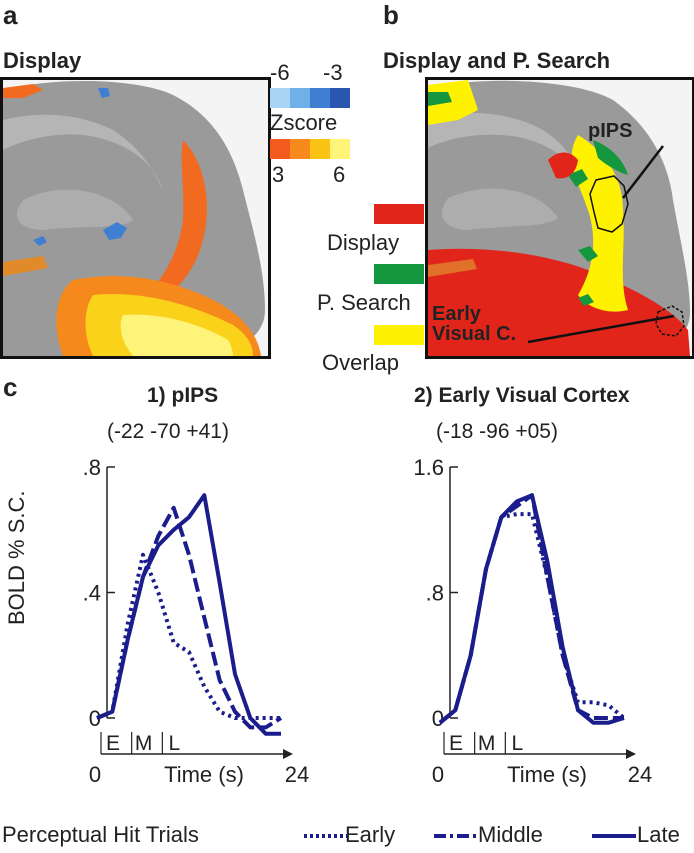  Describe the element at coordinates (183, 395) in the screenshot. I see `chart1-title: 1) pIPS` at that location.